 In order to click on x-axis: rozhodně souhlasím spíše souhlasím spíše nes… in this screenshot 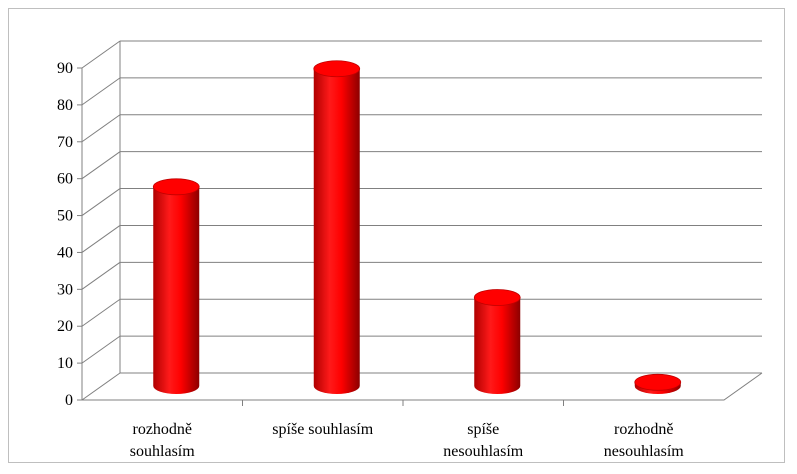, I will do `click(407, 440)`.